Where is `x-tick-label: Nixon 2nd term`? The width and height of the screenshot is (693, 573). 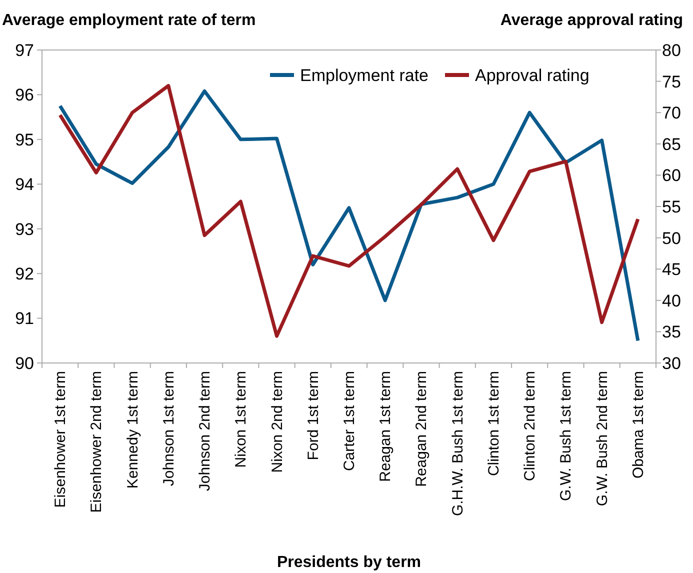
x-tick-label: Nixon 2nd term is located at coordinates (277, 422).